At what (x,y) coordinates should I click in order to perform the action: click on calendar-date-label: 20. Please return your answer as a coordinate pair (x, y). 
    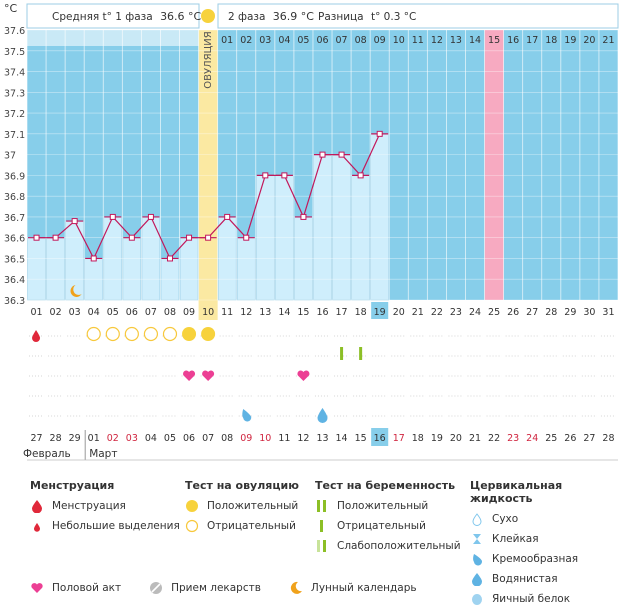
    Looking at the image, I should click on (456, 438).